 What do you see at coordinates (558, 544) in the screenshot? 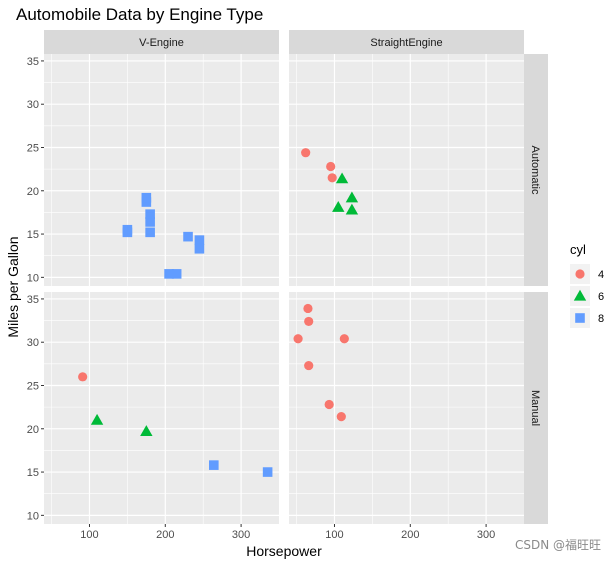
I see `watermark-text: CSDN @福旺旺` at bounding box center [558, 544].